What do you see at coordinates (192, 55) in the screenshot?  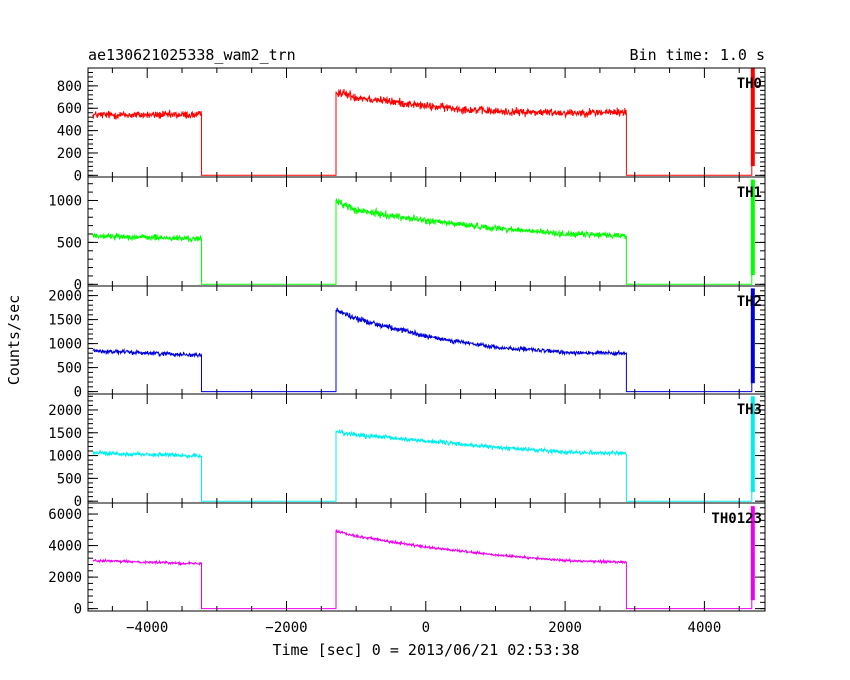 I see `chart-title: ae130621025338_wam2_trn` at bounding box center [192, 55].